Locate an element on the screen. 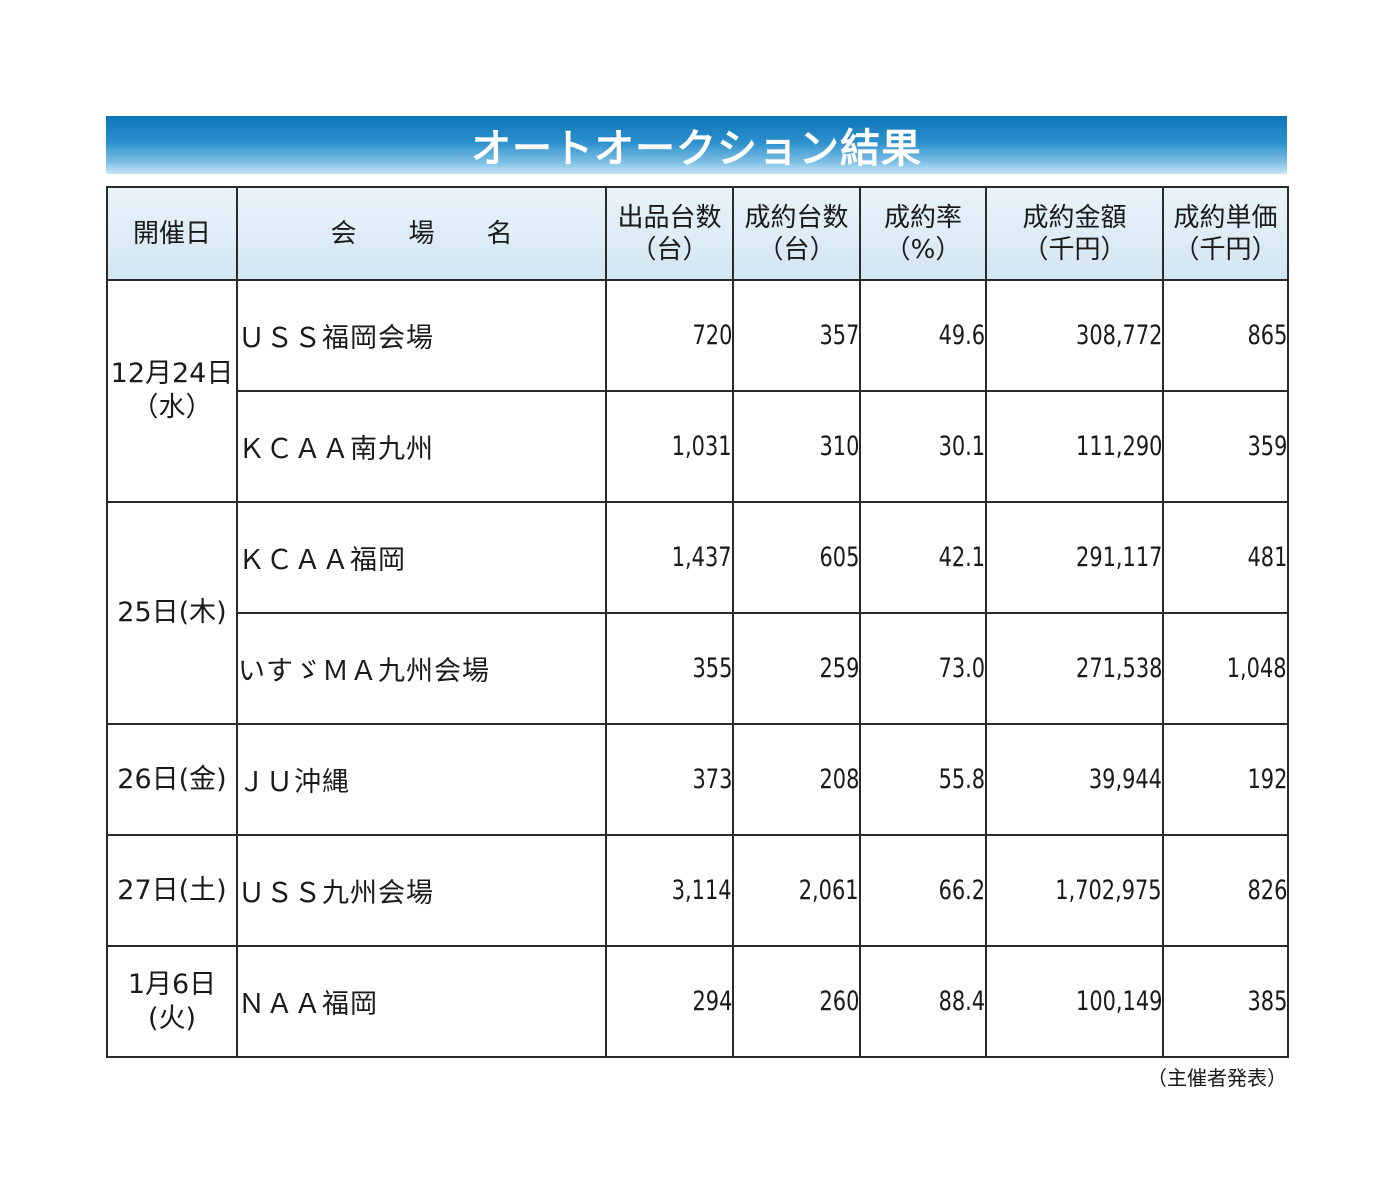  venue-cell: ＵＳＳ福岡会場 is located at coordinates (421, 335).